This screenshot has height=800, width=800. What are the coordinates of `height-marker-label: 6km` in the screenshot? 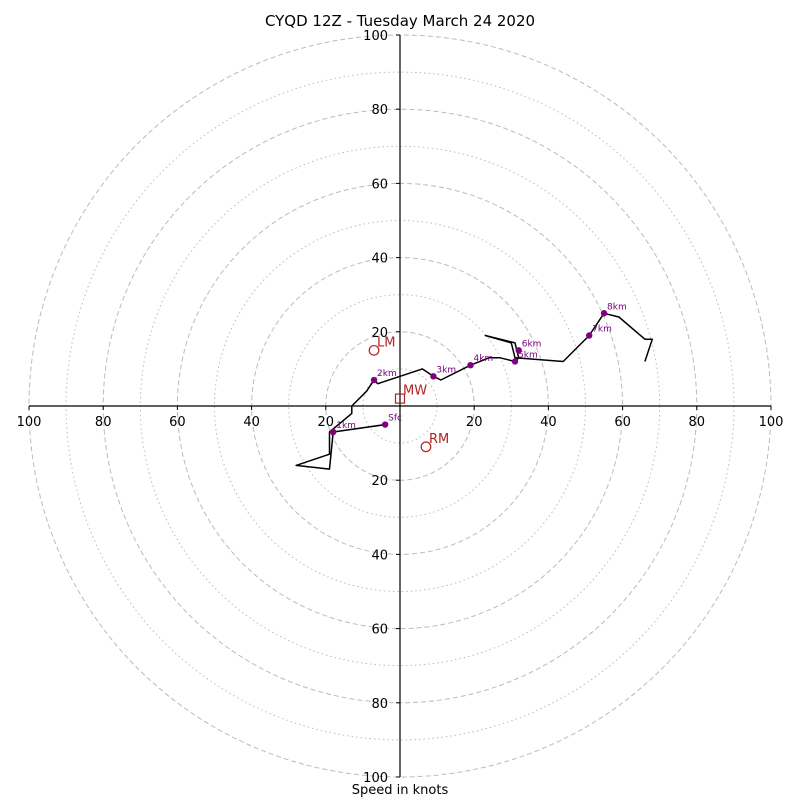 It's located at (532, 344).